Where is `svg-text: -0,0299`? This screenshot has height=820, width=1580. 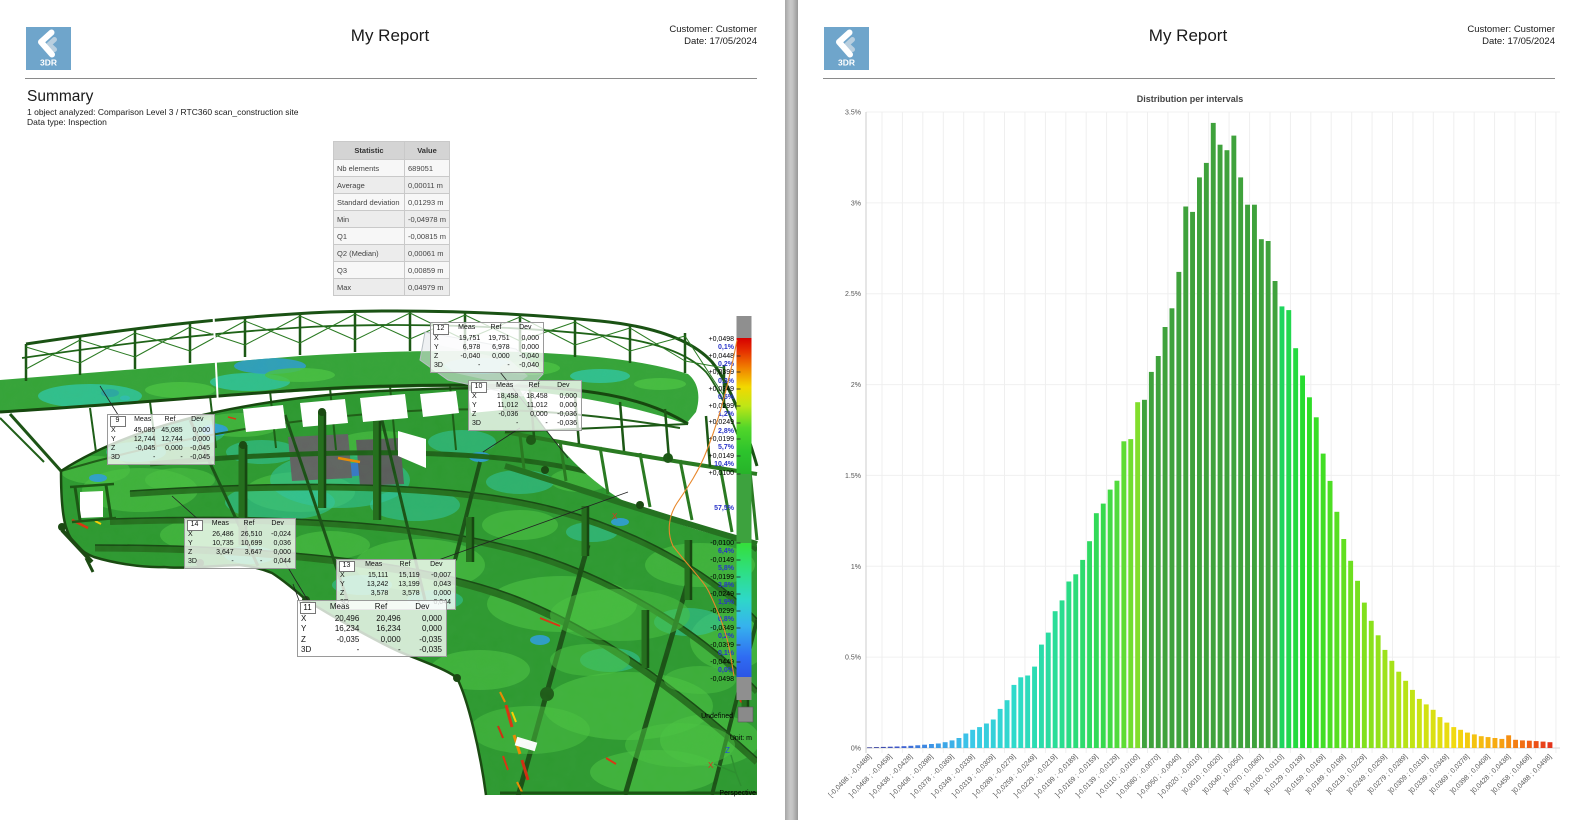 svg-text: -0,0299 is located at coordinates (722, 611).